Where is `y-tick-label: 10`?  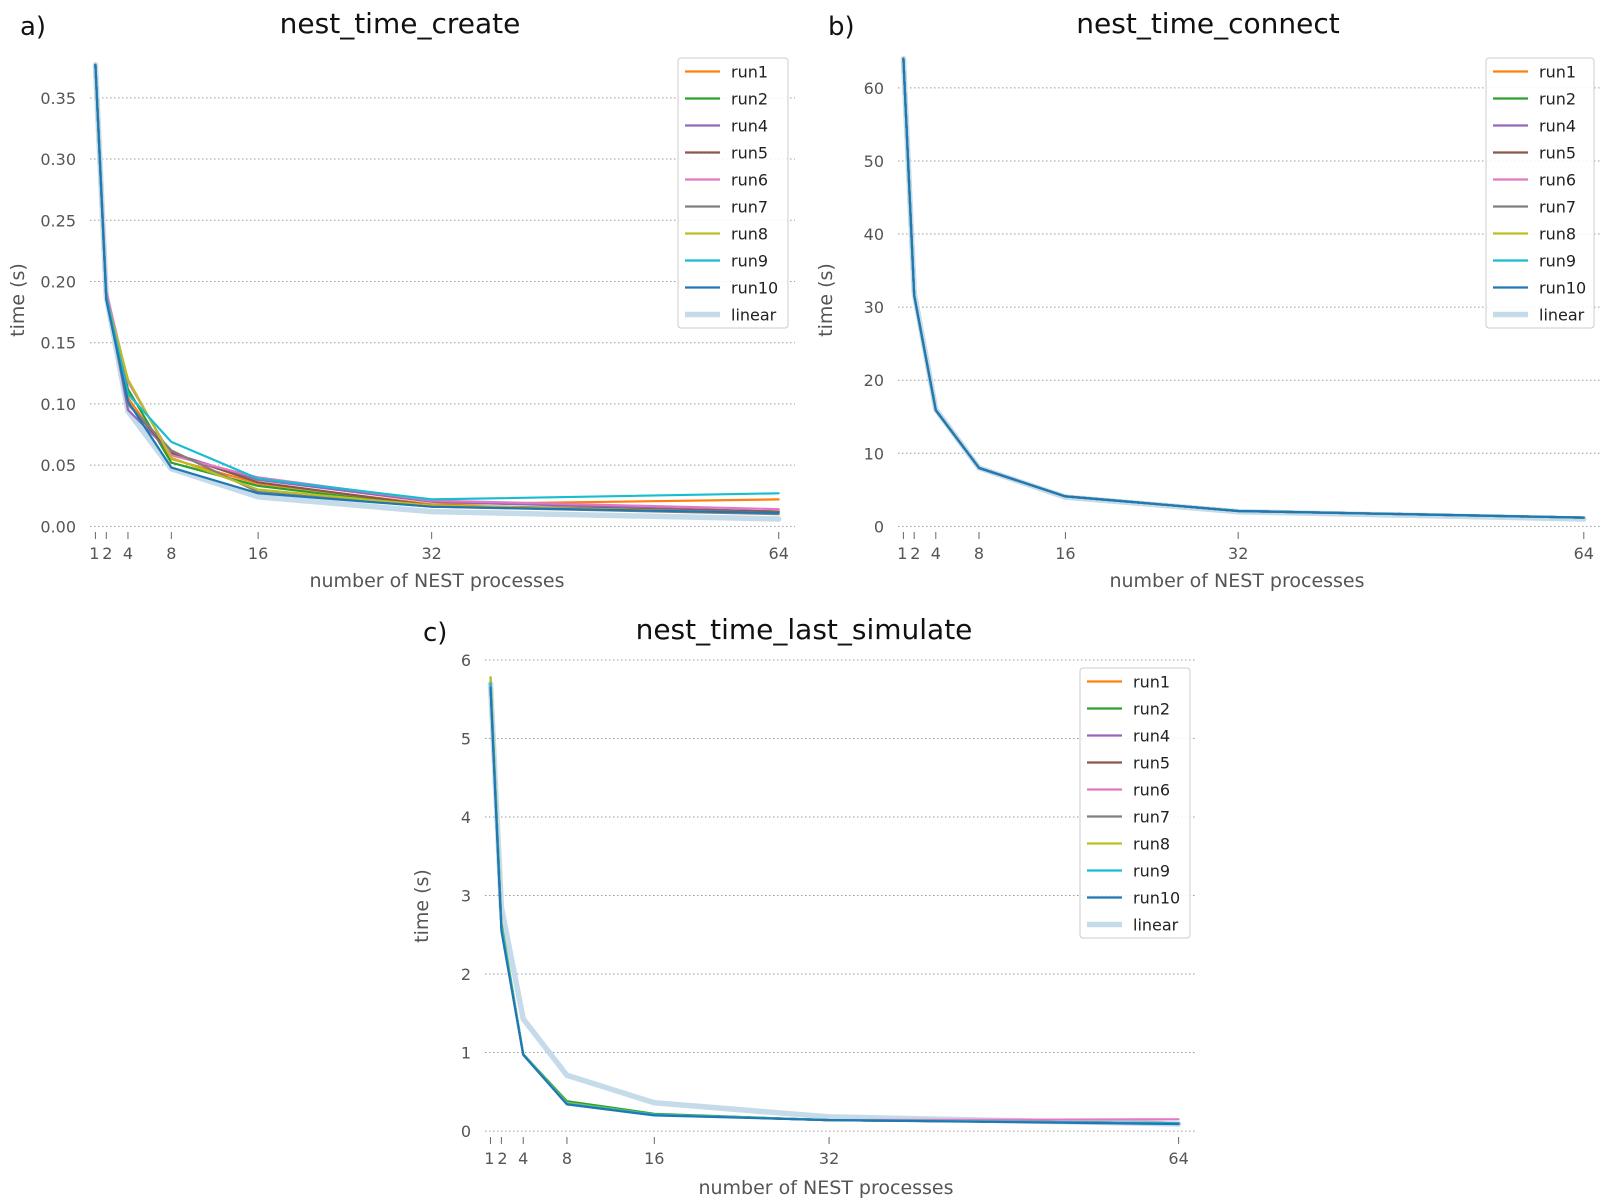
y-tick-label: 10 is located at coordinates (874, 453).